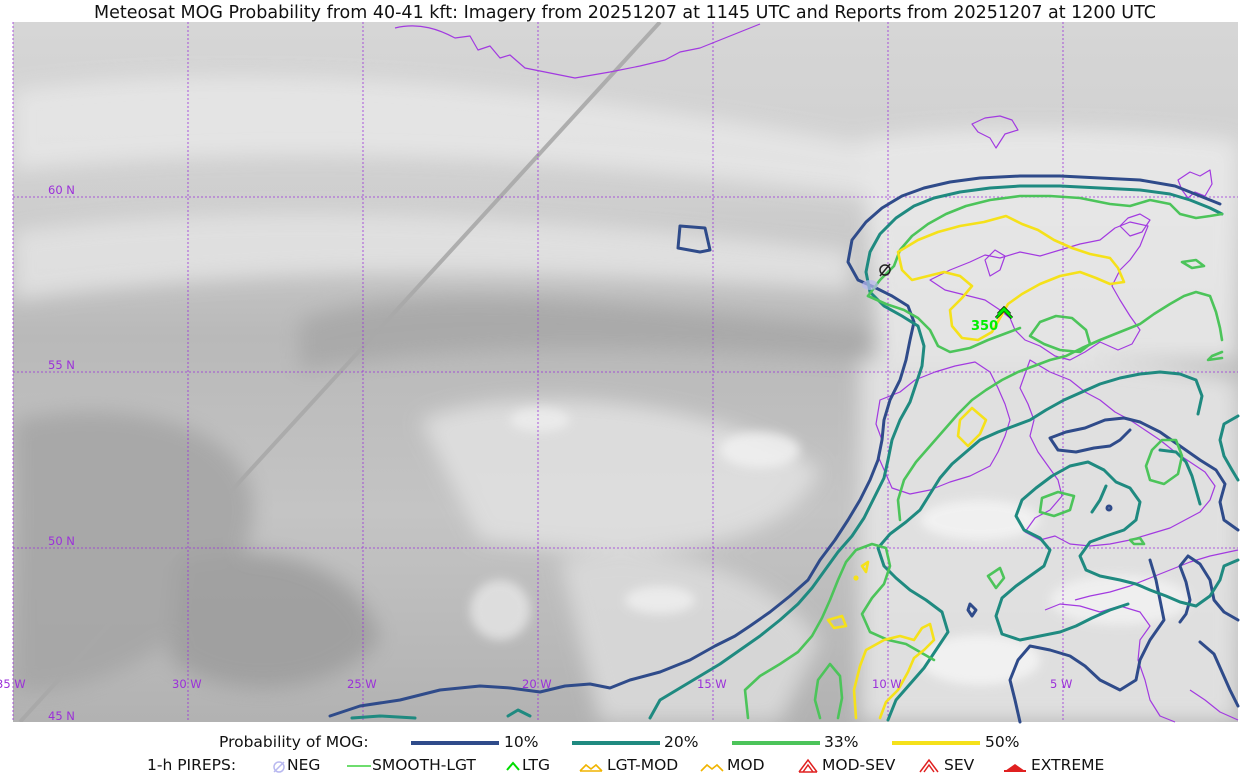 This screenshot has width=1250, height=782. Describe the element at coordinates (841, 742) in the screenshot. I see `legend-label-33pct: 33%` at that location.